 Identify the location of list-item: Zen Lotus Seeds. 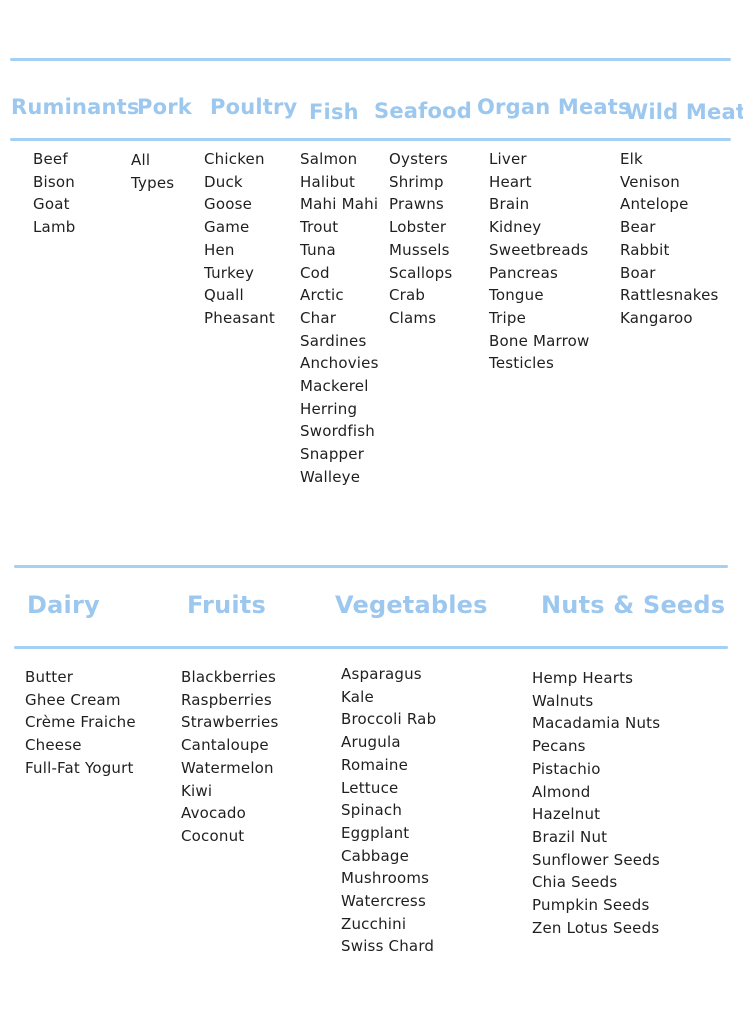
(596, 927).